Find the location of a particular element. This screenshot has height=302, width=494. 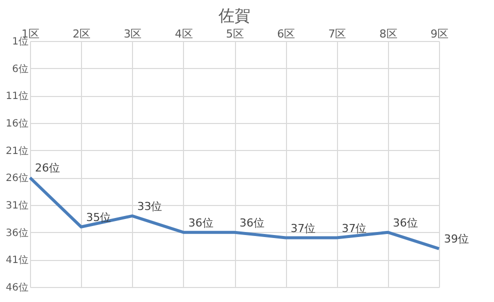

x-tick-label: 3区 is located at coordinates (133, 34).